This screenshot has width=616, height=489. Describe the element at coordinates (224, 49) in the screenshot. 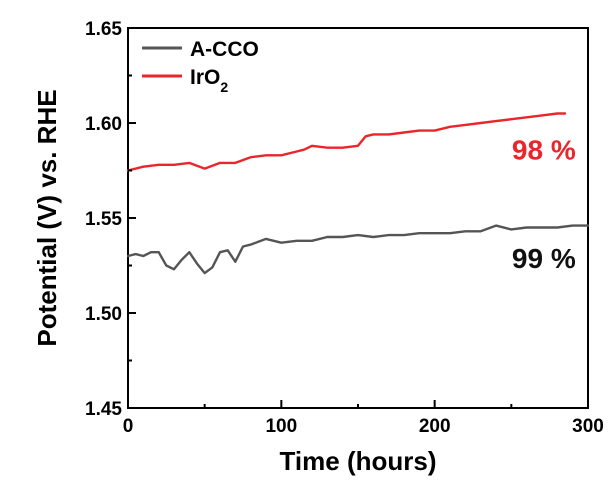

I see `legend-label: A-CCO` at that location.